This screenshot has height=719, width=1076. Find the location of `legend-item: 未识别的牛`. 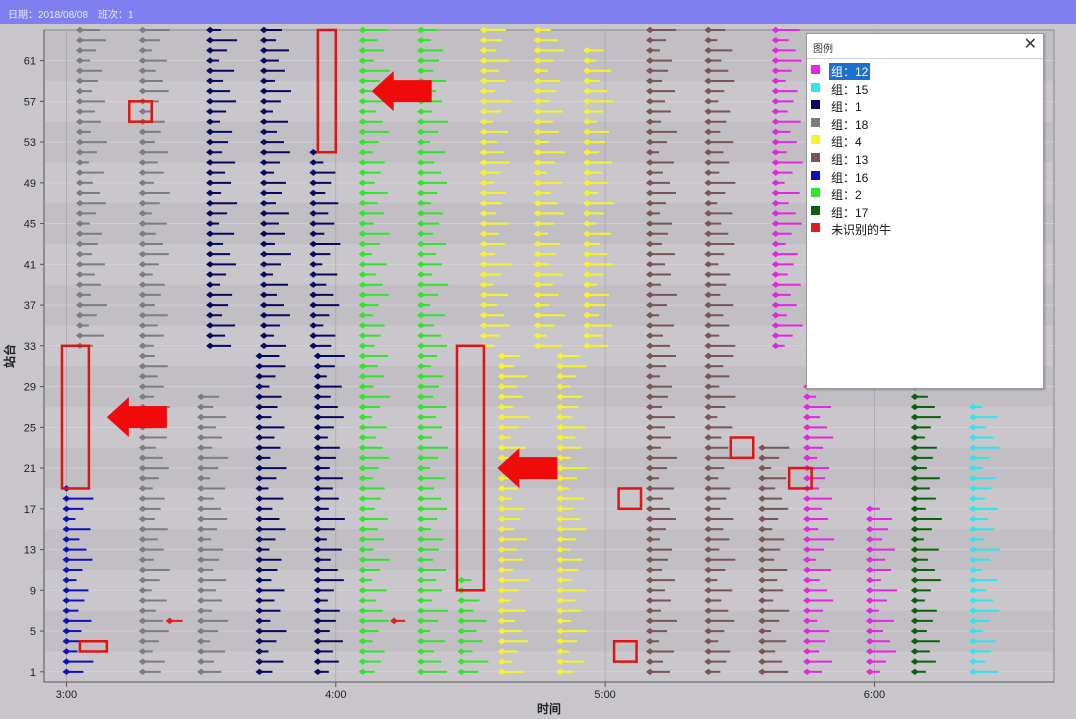

legend-item: 未识别的牛 is located at coordinates (922, 229).